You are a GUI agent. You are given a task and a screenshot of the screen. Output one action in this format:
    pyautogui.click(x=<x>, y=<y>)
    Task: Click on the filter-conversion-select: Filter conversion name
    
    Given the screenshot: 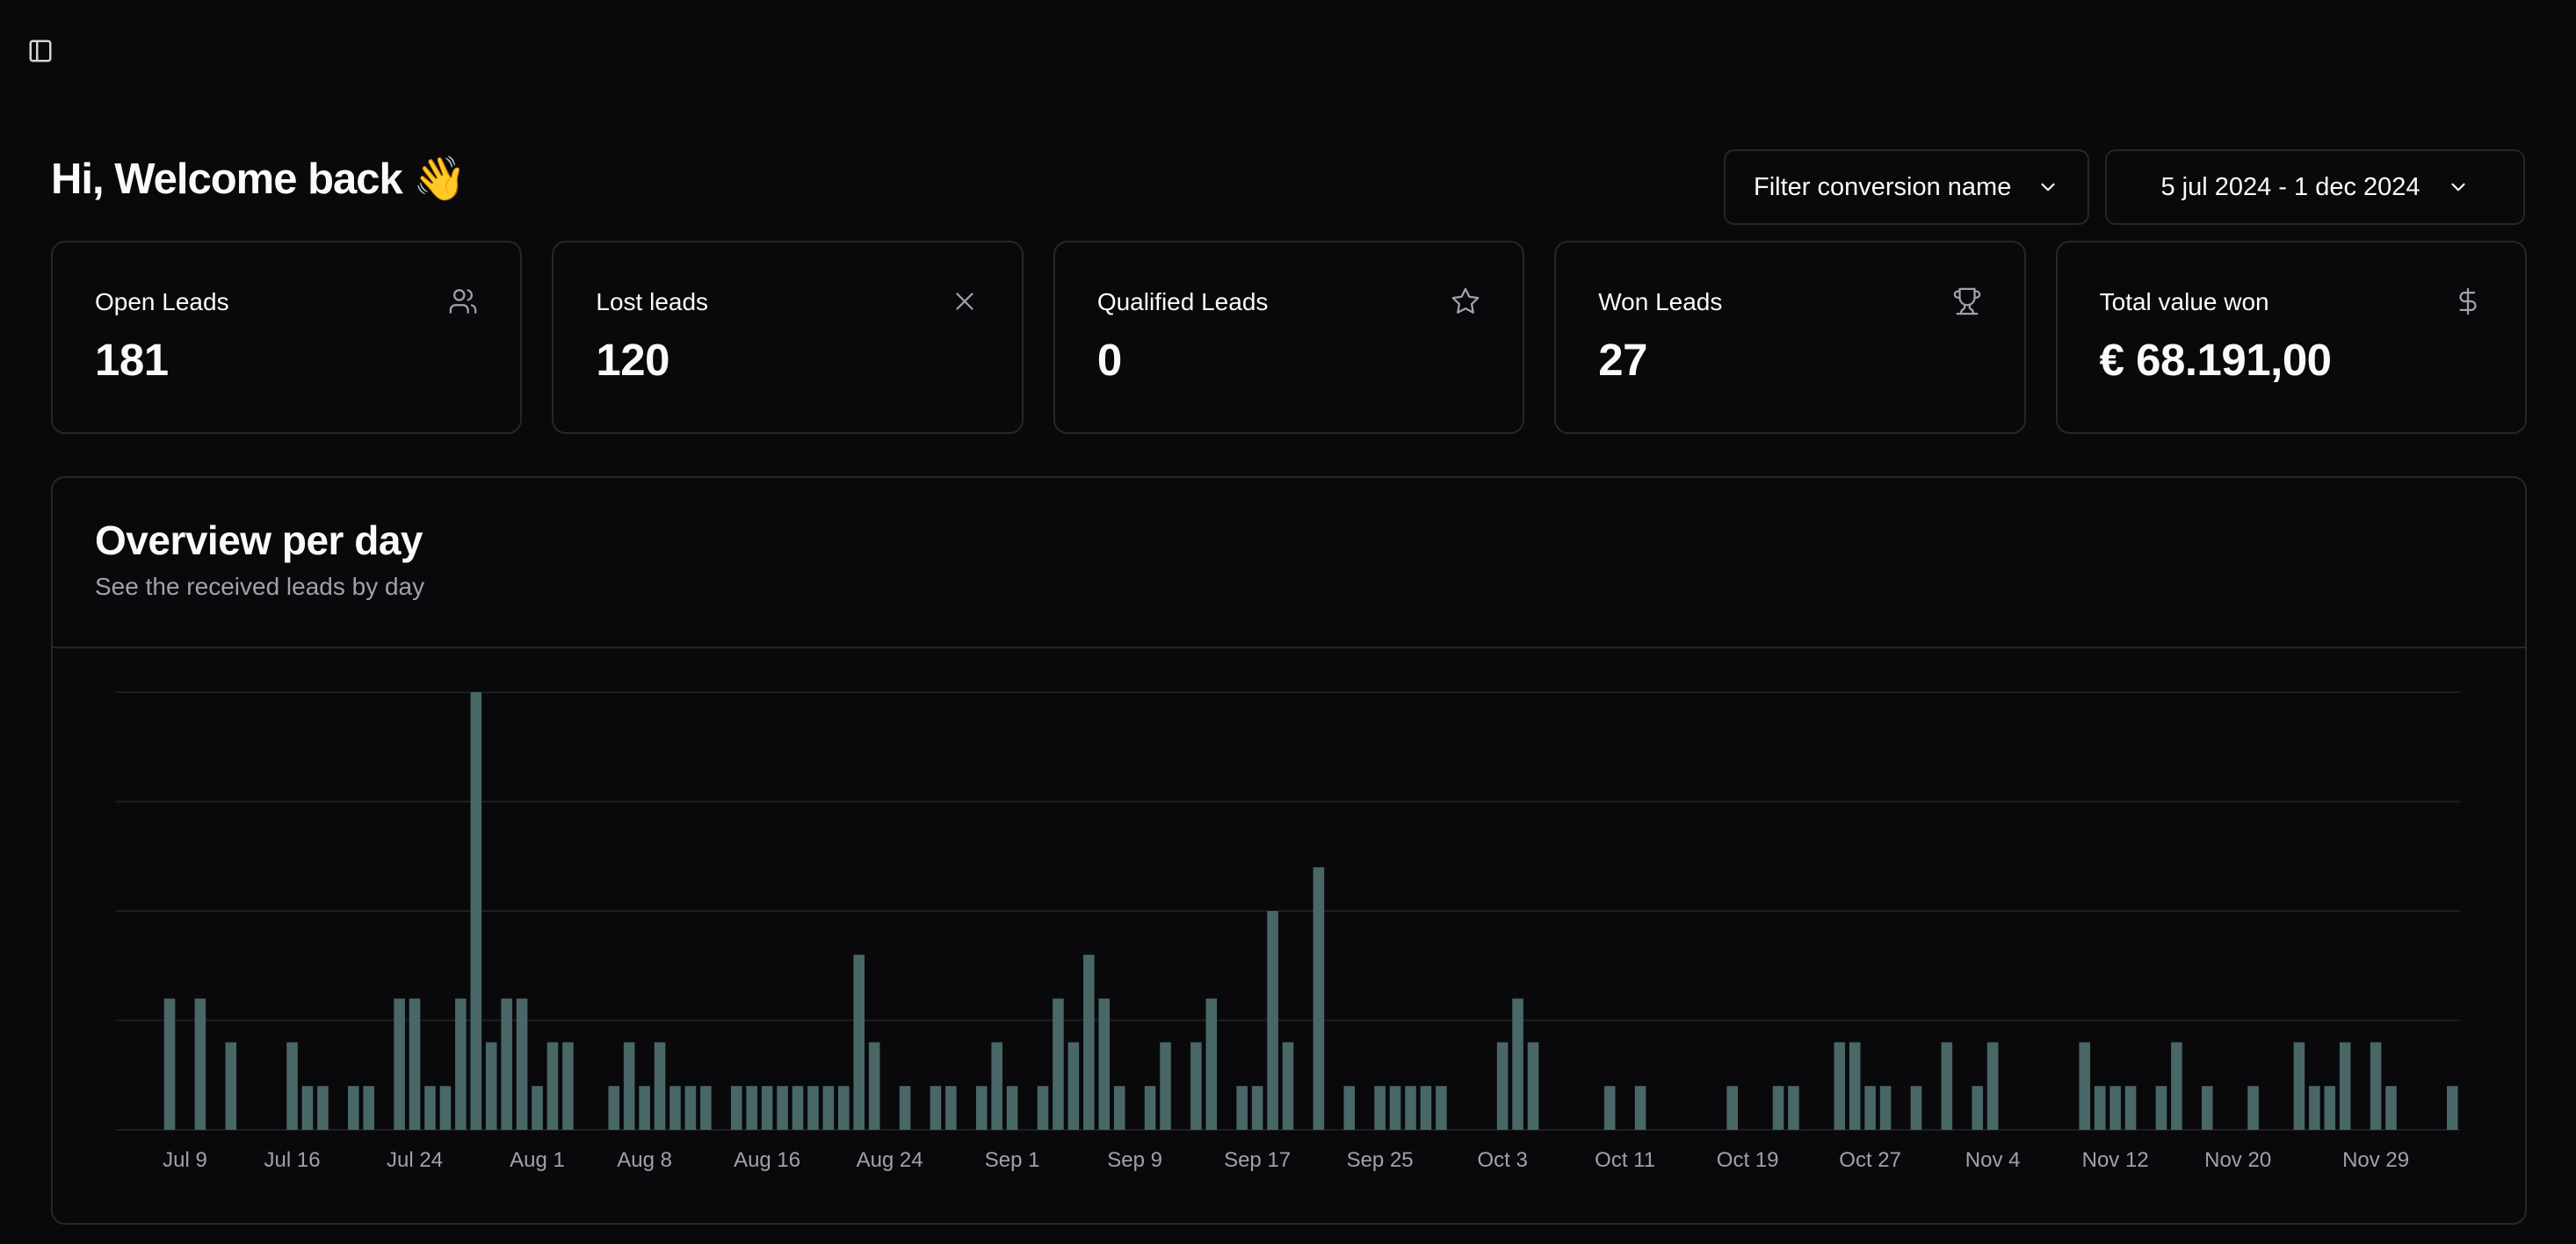 What is the action you would take?
    pyautogui.click(x=1906, y=187)
    